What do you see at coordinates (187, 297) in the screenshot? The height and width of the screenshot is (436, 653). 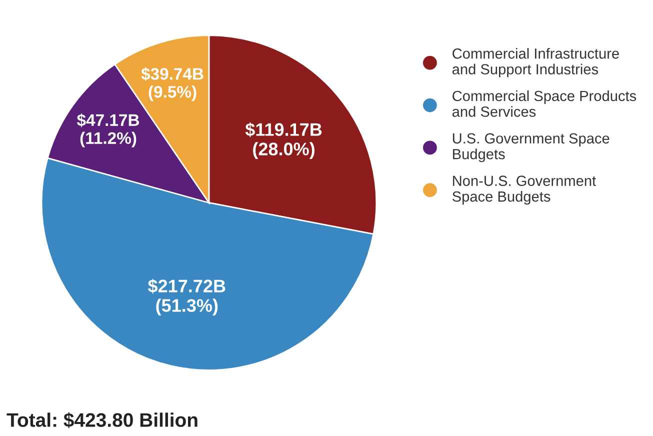 I see `data-label: $217.72B (51.3%)` at bounding box center [187, 297].